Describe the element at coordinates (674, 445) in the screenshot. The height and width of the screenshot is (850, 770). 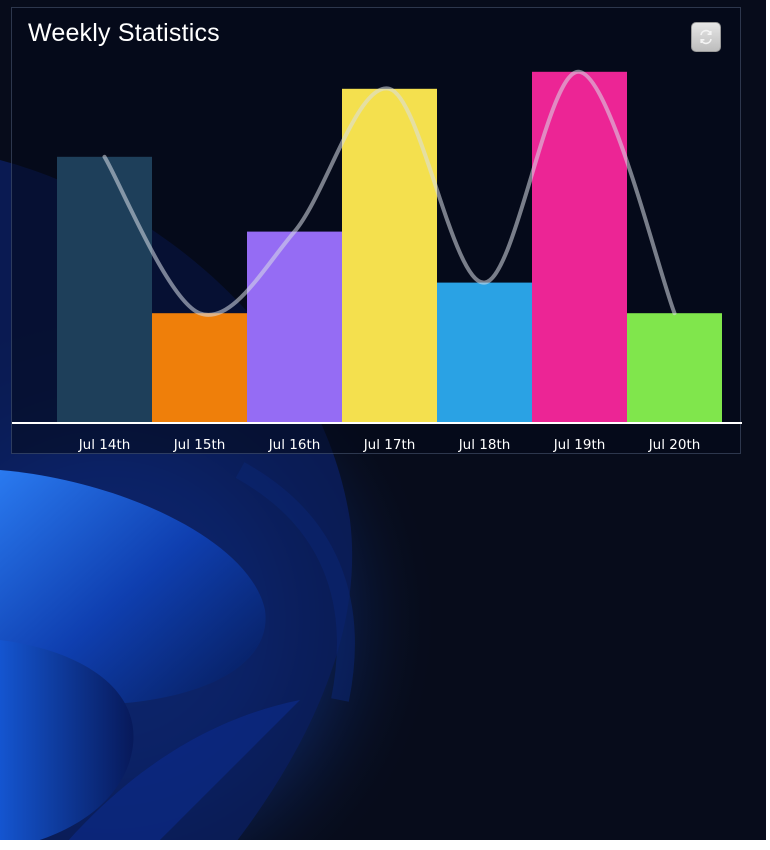
I see `x-tick-label: Jul 20th` at that location.